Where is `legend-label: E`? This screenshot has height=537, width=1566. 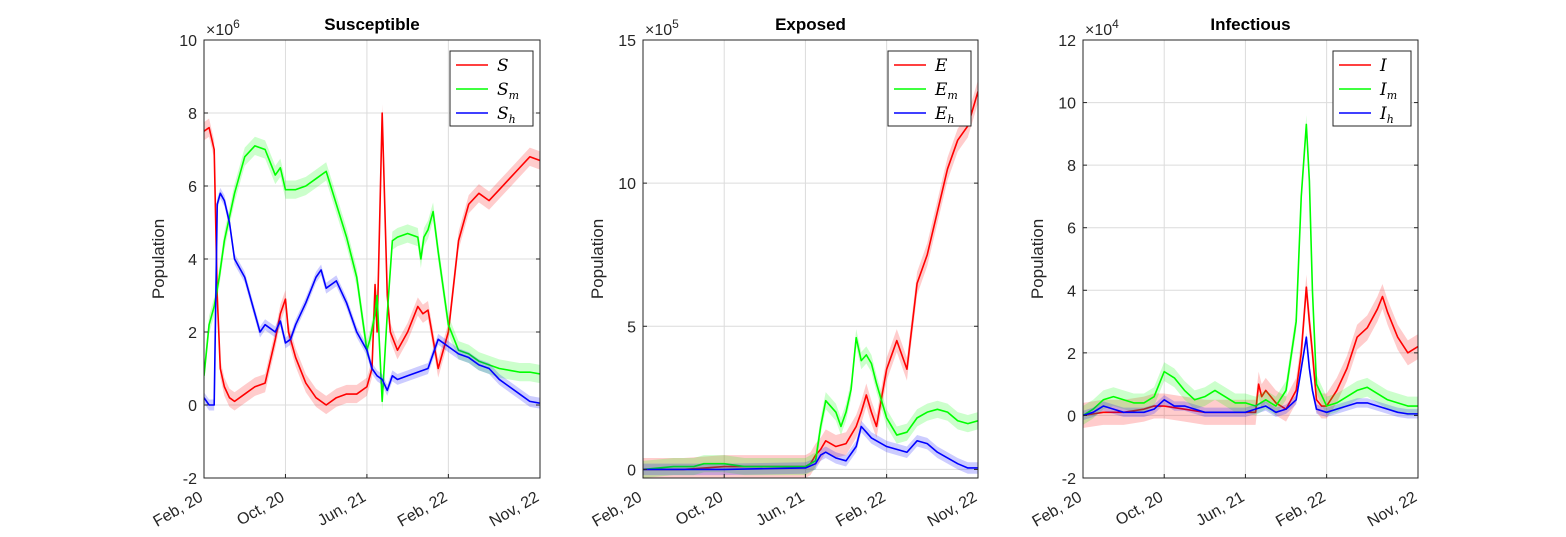 legend-label: E is located at coordinates (941, 66).